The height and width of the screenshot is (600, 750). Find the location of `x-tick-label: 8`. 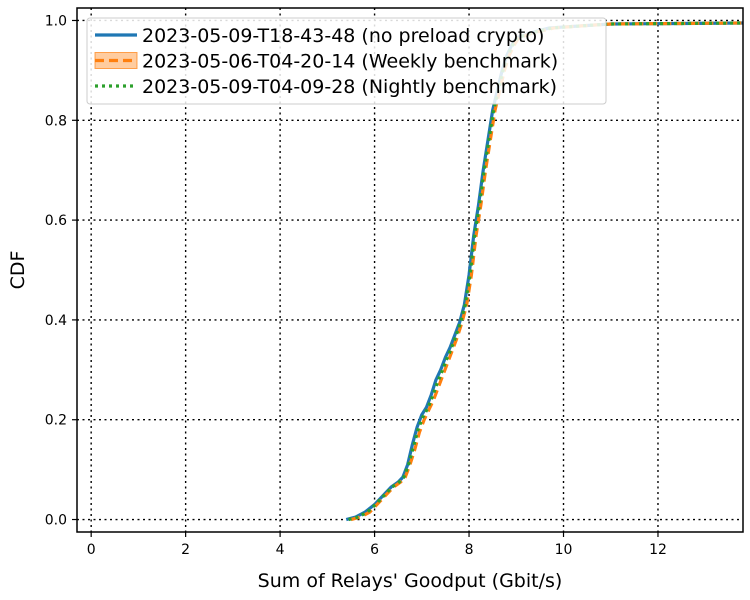

x-tick-label: 8 is located at coordinates (469, 550).